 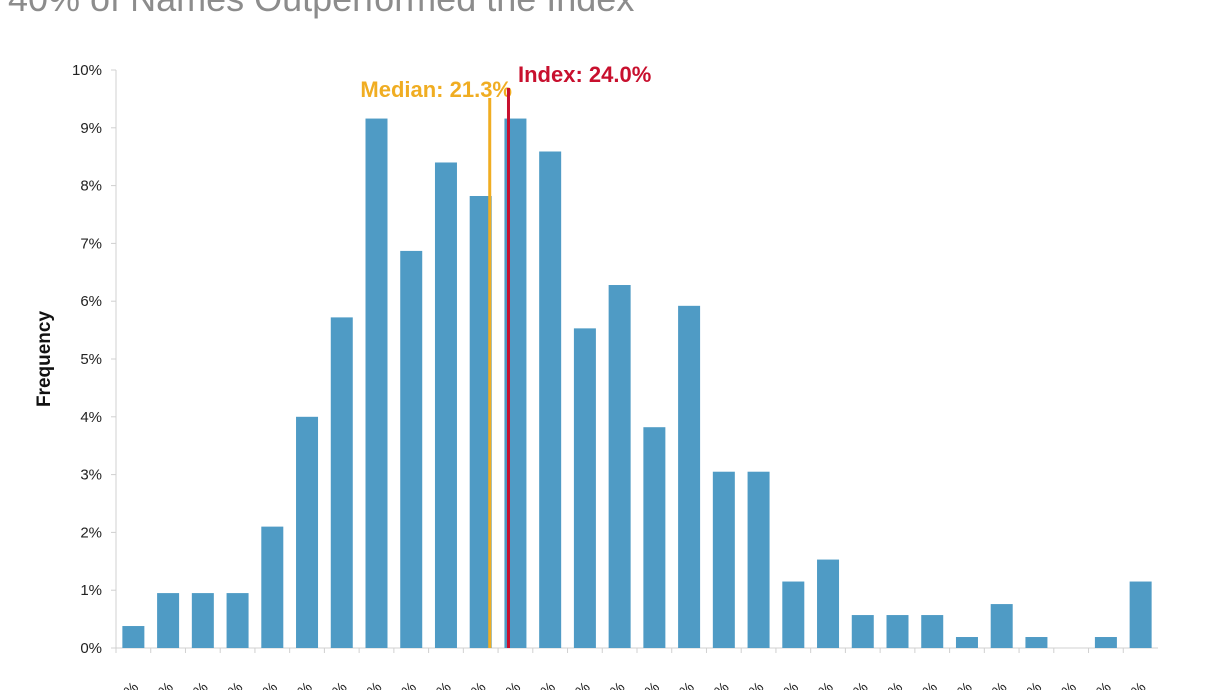 What do you see at coordinates (332, 684) in the screenshot?
I see `x-tick-label: 0.0%` at bounding box center [332, 684].